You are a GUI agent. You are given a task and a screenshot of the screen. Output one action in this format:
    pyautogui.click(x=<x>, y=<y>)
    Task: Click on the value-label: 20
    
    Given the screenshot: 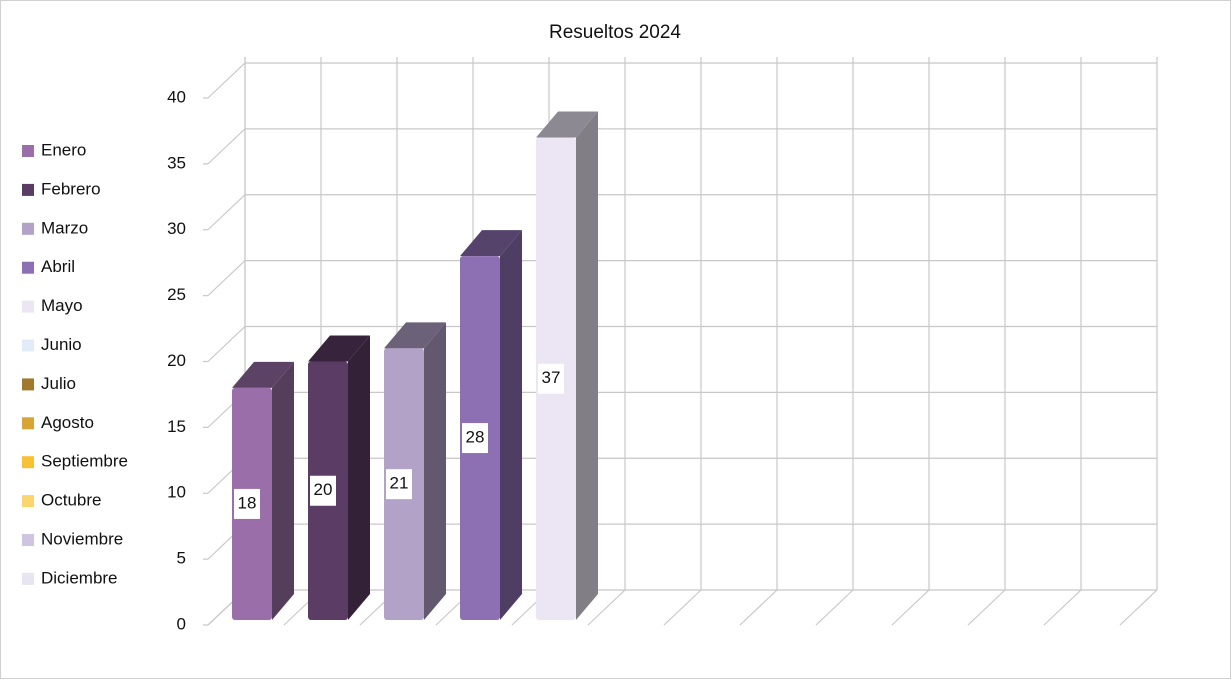 What is the action you would take?
    pyautogui.click(x=323, y=489)
    